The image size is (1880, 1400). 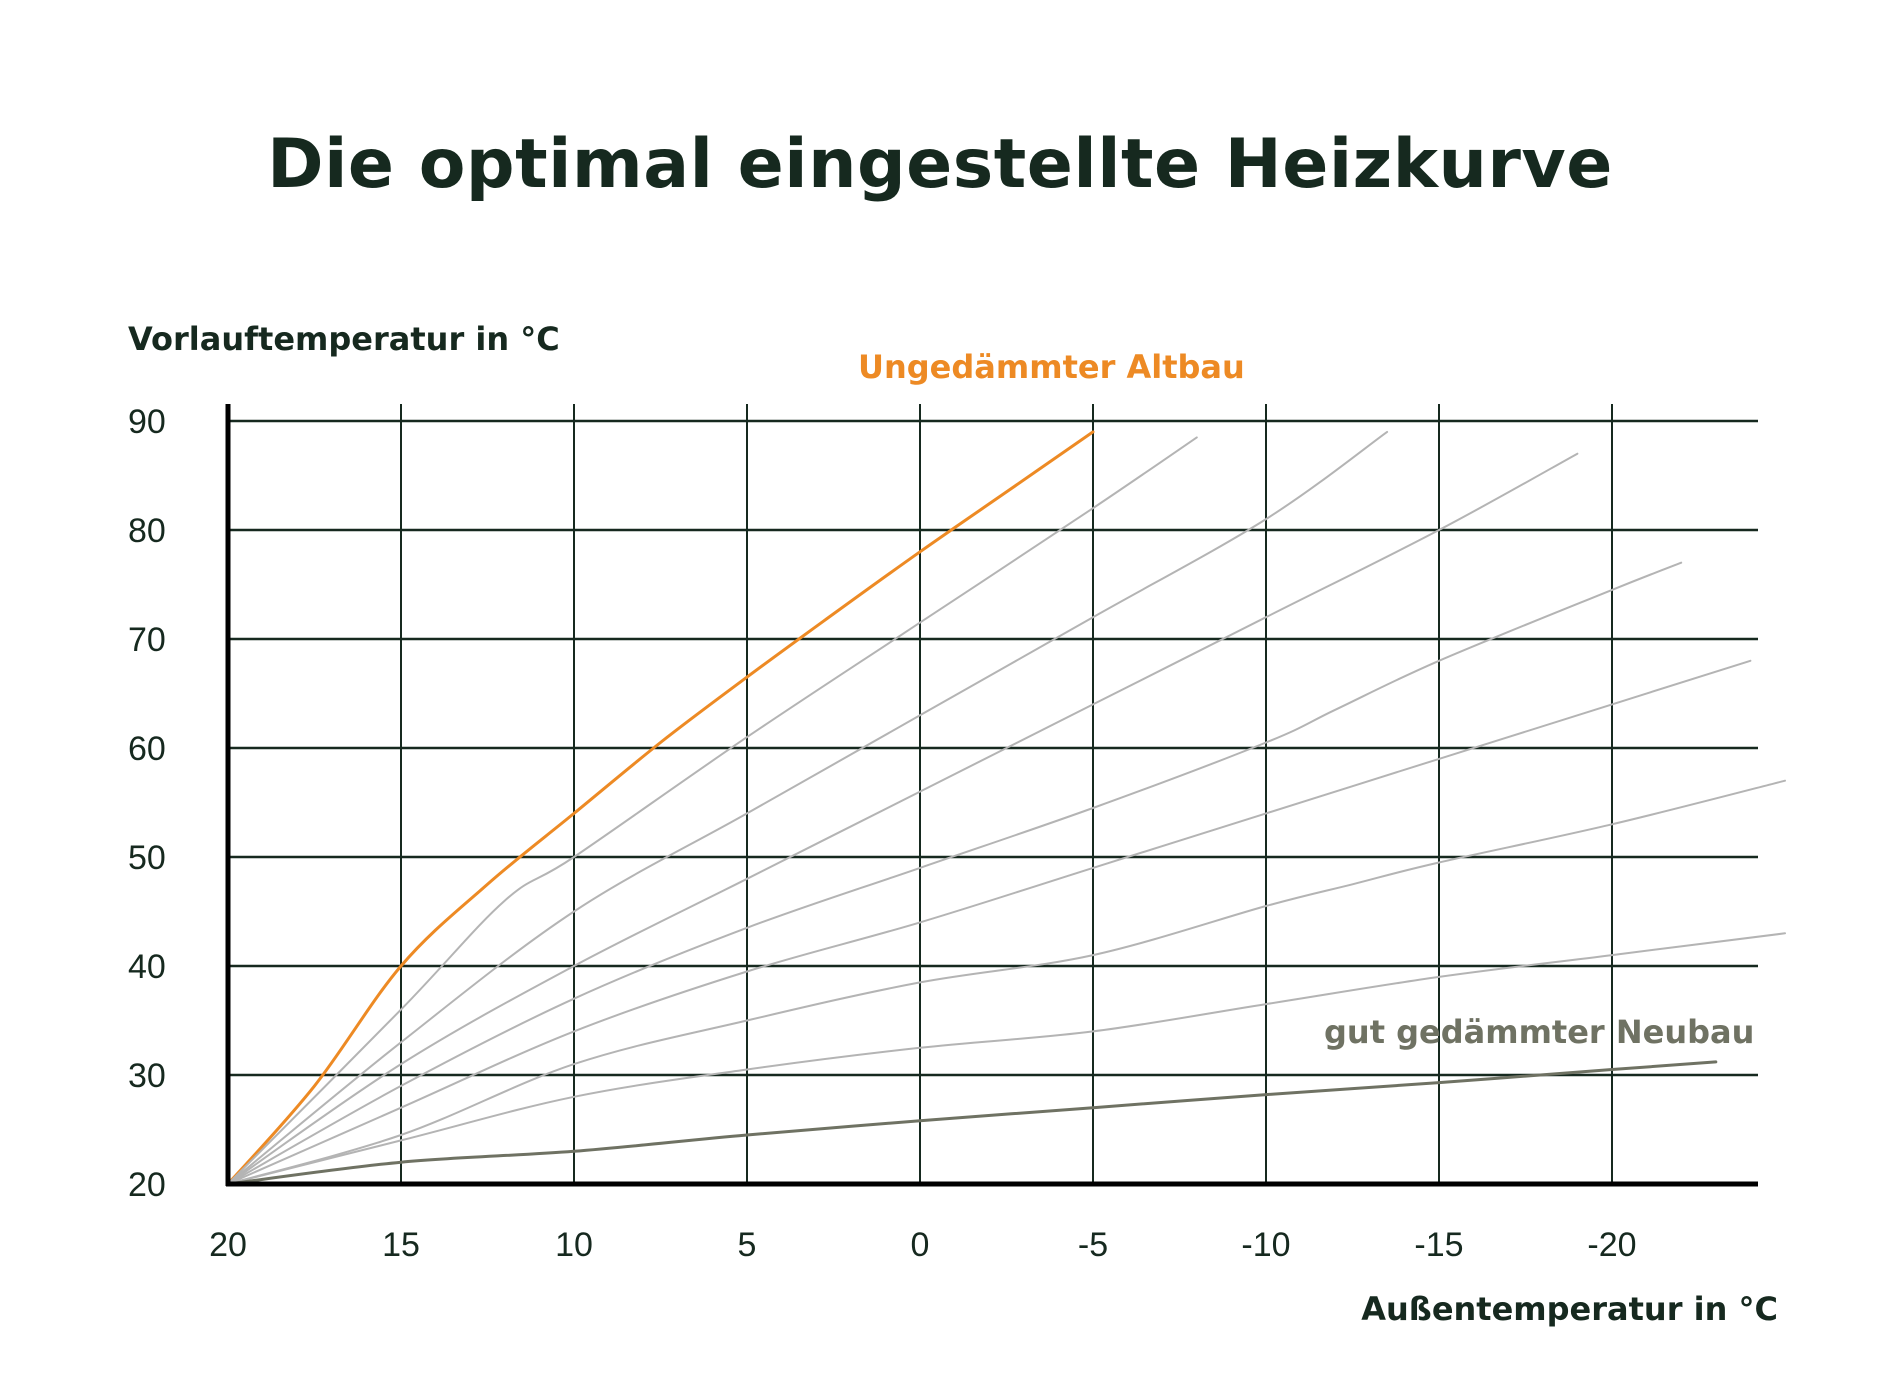 What do you see at coordinates (147, 967) in the screenshot?
I see `y-tick-40: 40` at bounding box center [147, 967].